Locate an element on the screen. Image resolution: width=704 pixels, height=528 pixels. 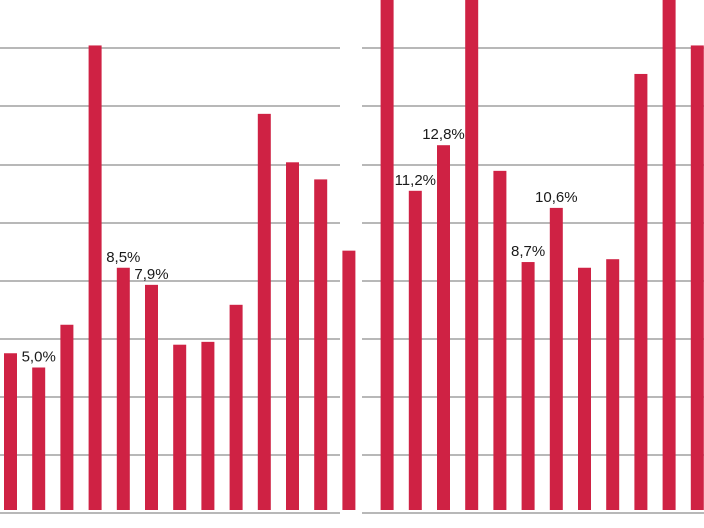
data-label: 8,7% is located at coordinates (528, 251).